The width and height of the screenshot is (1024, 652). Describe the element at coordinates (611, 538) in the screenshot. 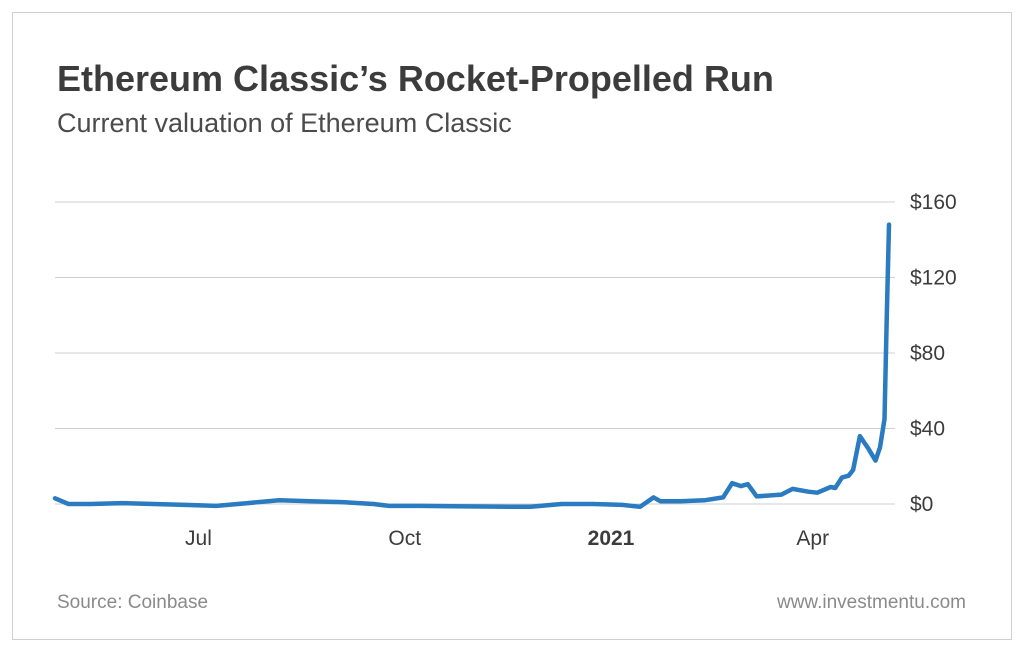

I see `x-tick-label: 2021` at that location.